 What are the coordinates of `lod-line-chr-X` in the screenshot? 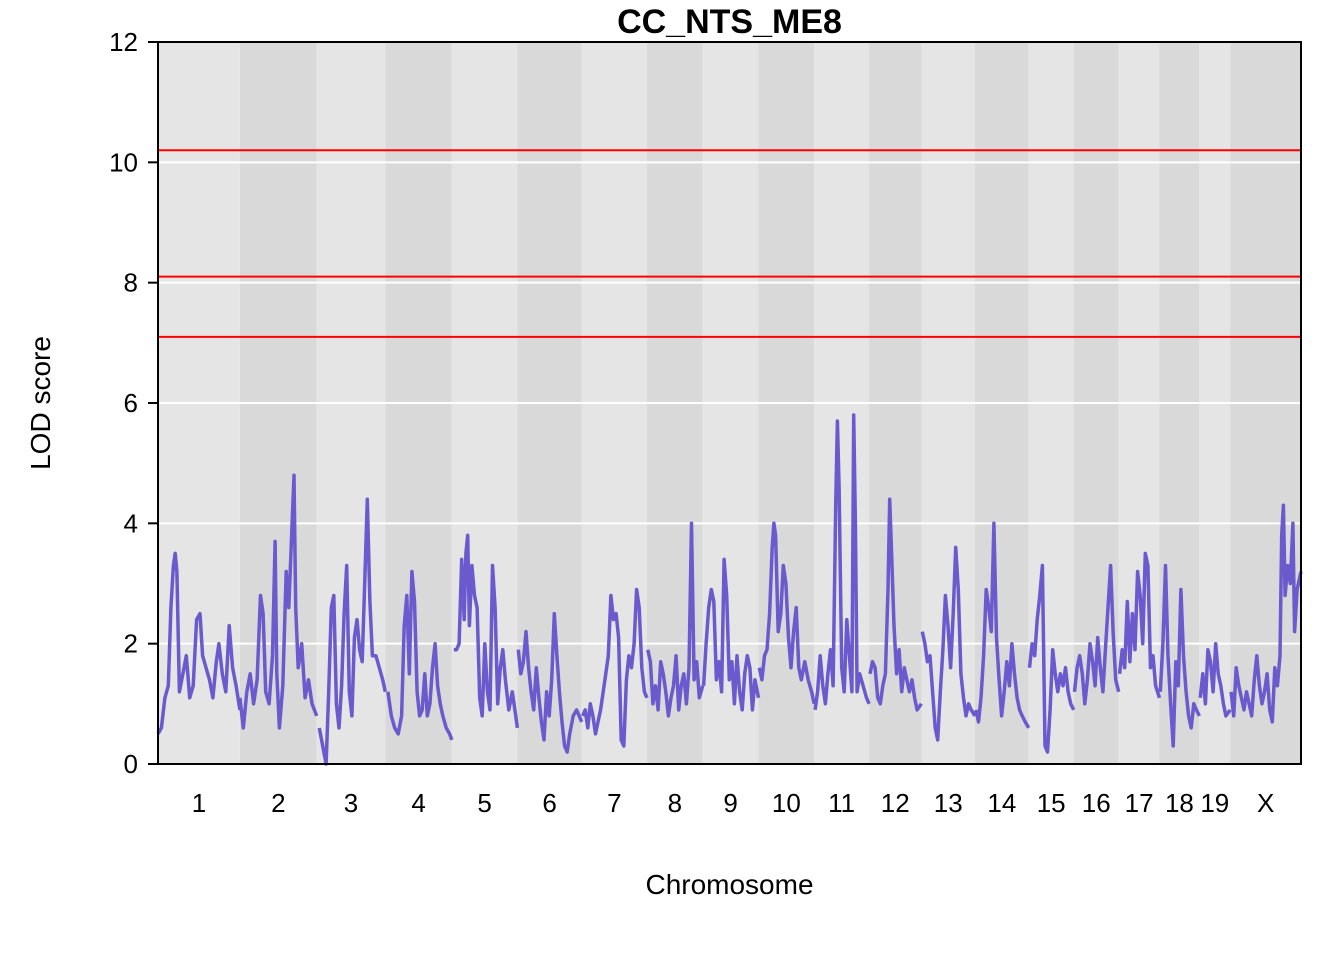 It's located at (1266, 613).